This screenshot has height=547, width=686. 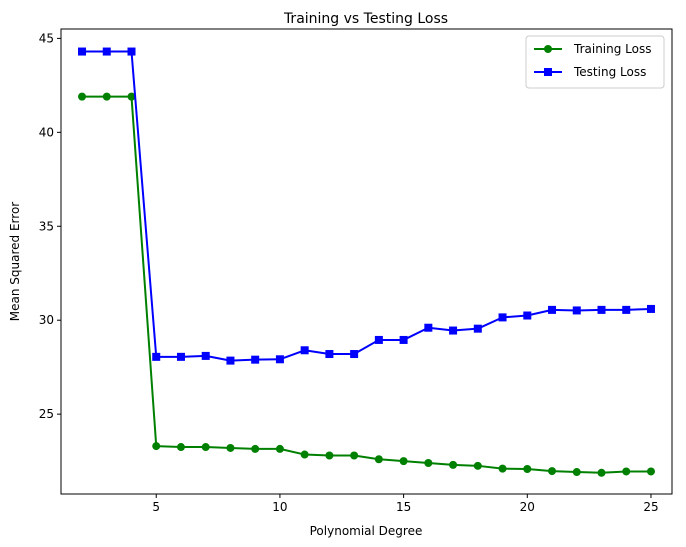 I want to click on x-axis-label: Polynomial Degree, so click(x=366, y=531).